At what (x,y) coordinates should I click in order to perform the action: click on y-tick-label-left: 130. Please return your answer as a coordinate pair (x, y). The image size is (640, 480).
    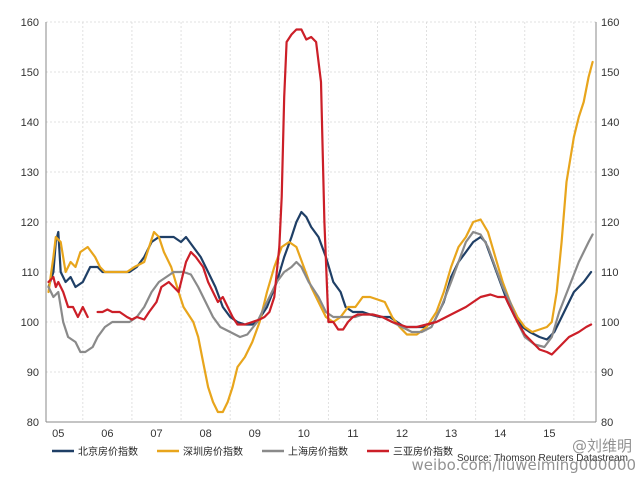
    Looking at the image, I should click on (30, 173).